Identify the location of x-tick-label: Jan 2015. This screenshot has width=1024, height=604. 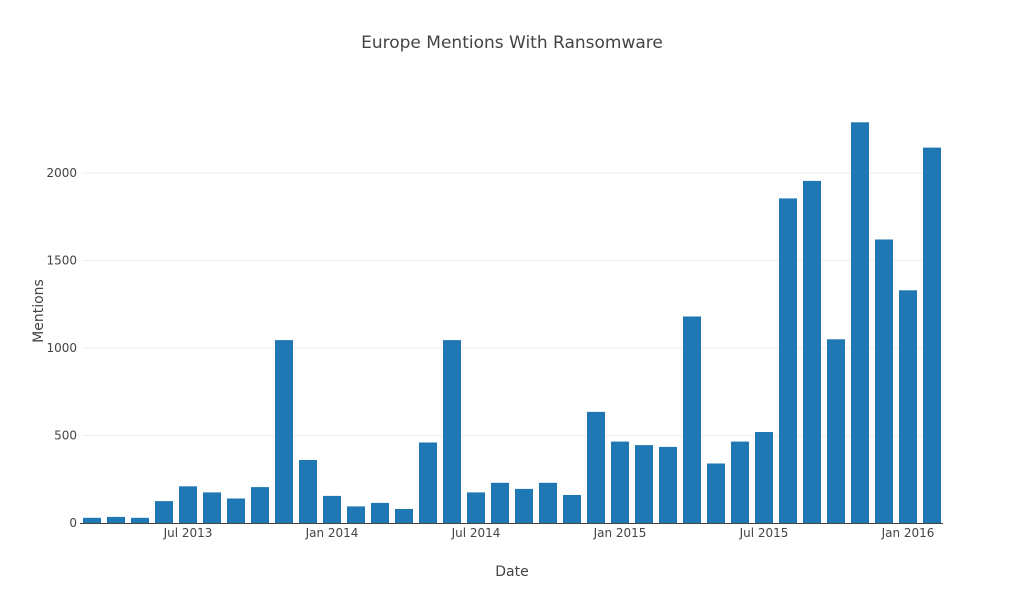
(620, 533).